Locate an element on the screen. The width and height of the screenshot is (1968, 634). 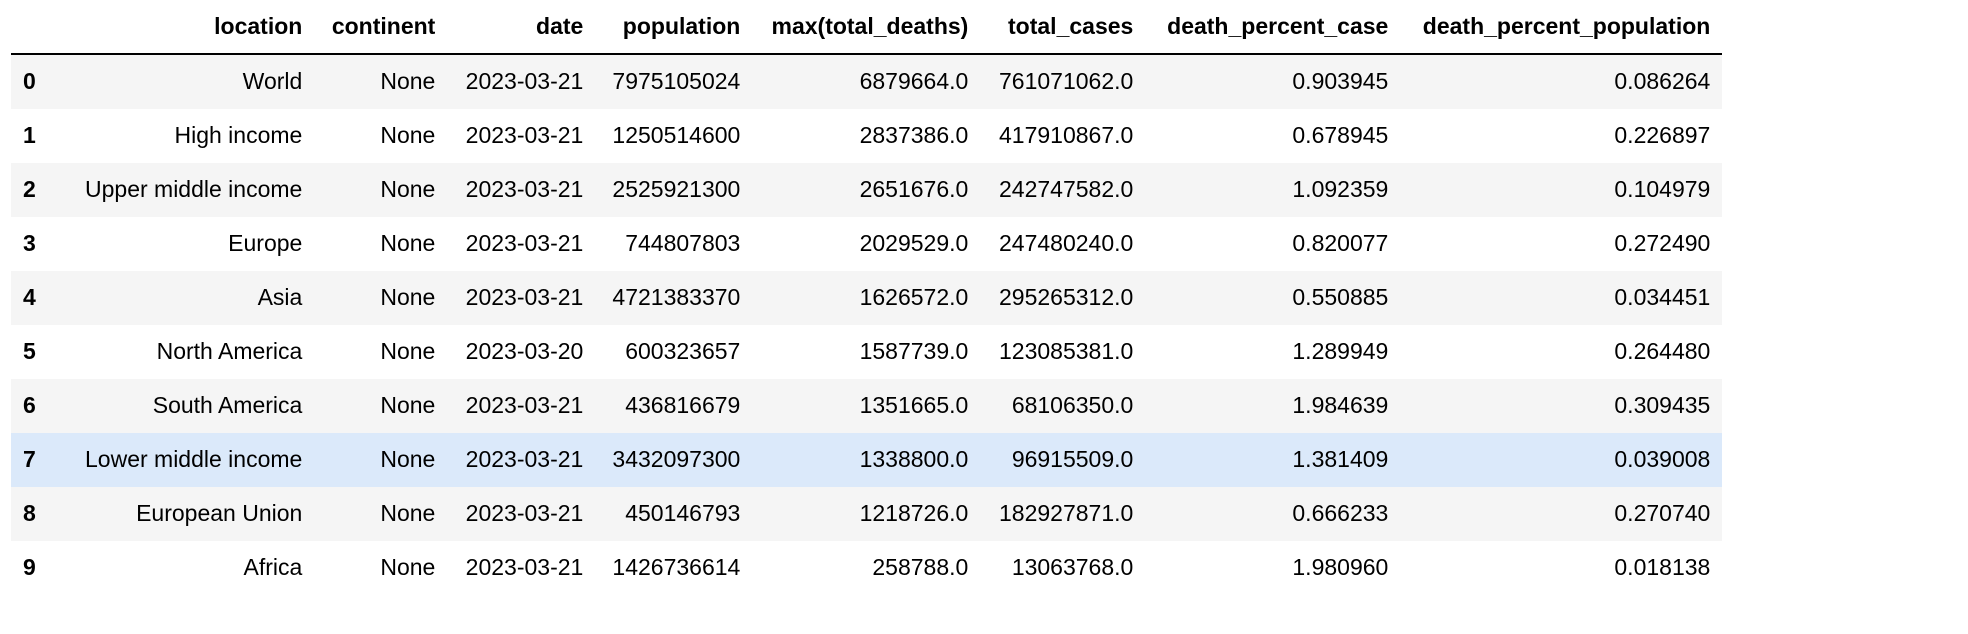
cell-location: European Union is located at coordinates (219, 513).